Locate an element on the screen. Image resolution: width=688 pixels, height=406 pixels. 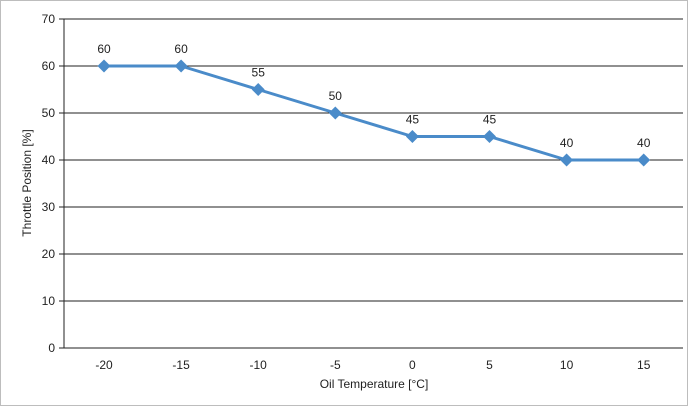
data-label: 55 is located at coordinates (259, 73).